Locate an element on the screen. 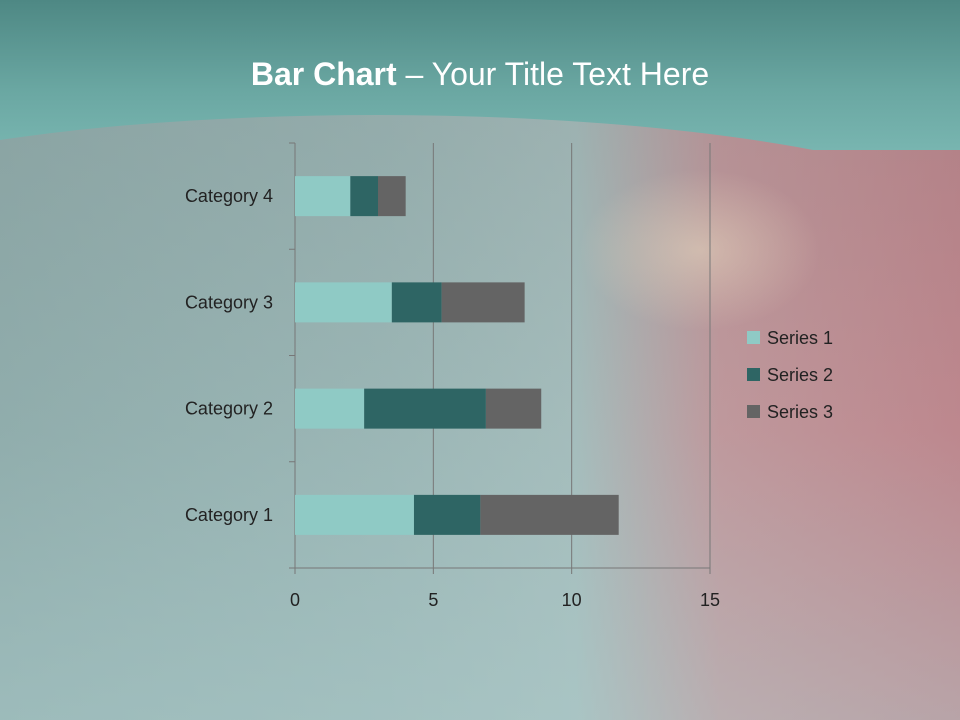 The image size is (960, 720). title-bold: Bar Chart is located at coordinates (323, 74).